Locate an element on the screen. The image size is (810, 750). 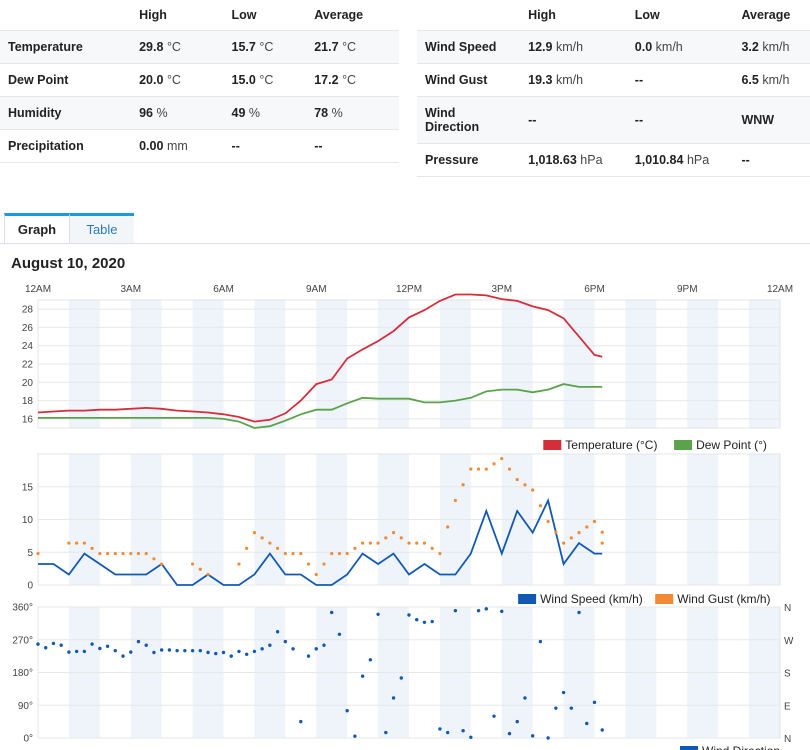
x-tick-label: 3PM is located at coordinates (501, 289).